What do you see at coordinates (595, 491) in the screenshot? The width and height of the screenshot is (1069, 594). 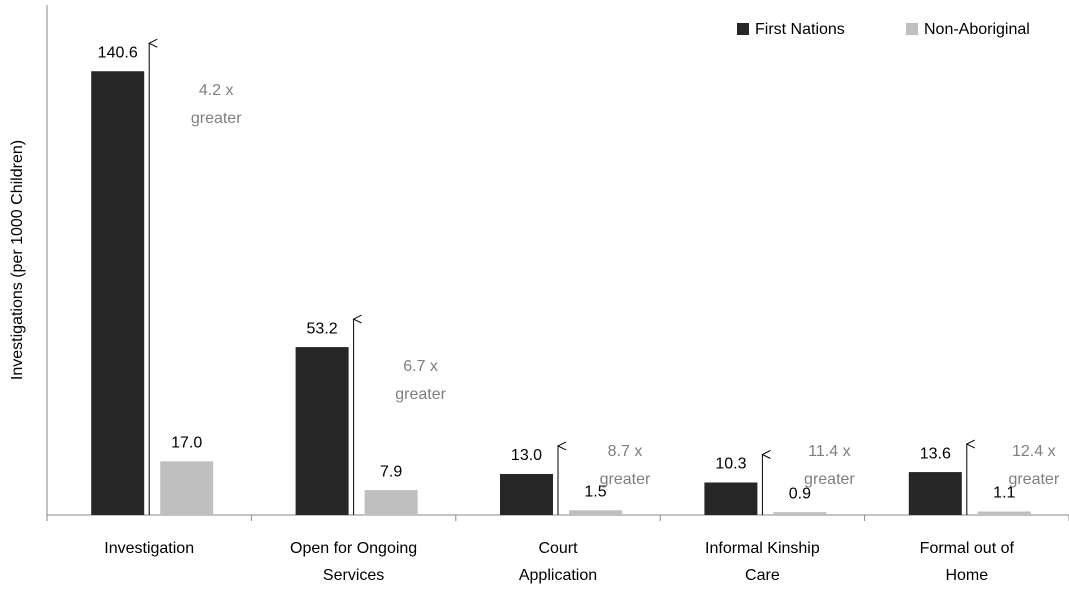 I see `value-label: 1.5` at bounding box center [595, 491].